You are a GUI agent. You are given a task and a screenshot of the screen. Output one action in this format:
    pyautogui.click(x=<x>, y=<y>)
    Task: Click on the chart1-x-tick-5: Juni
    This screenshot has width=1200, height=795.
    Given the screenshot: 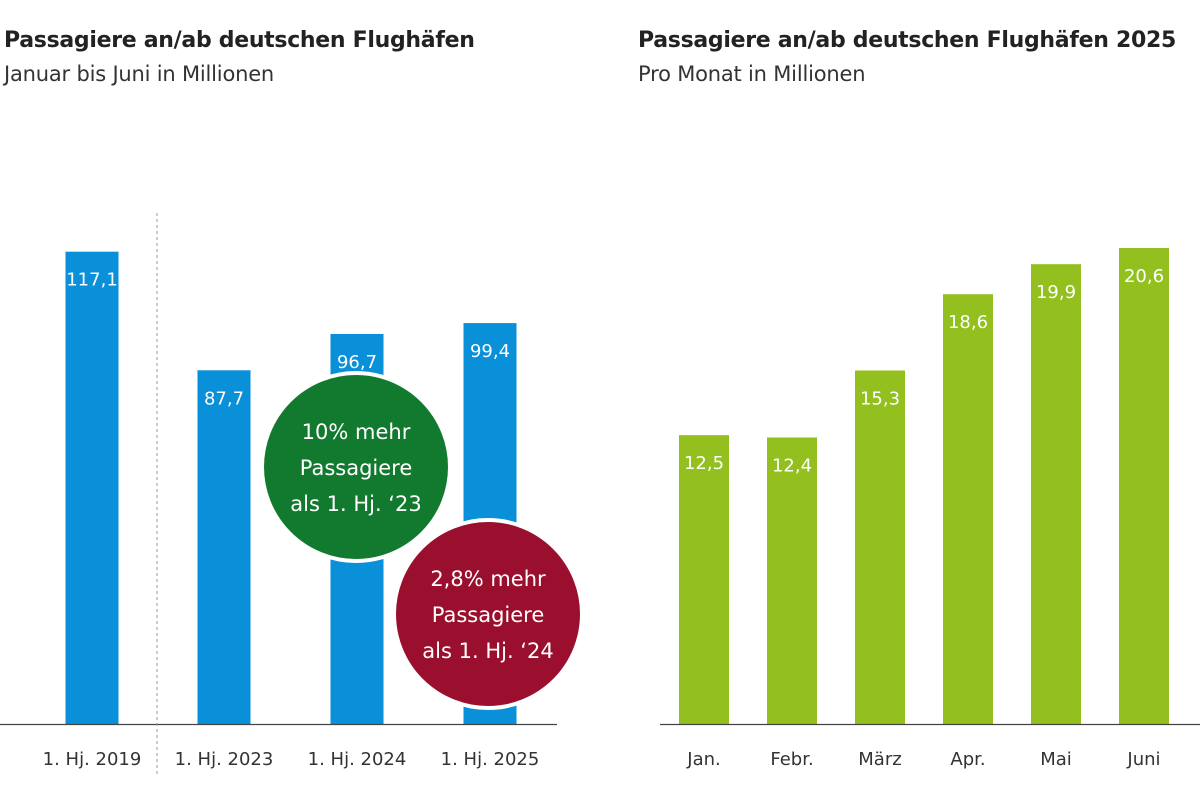 What is the action you would take?
    pyautogui.click(x=1143, y=759)
    